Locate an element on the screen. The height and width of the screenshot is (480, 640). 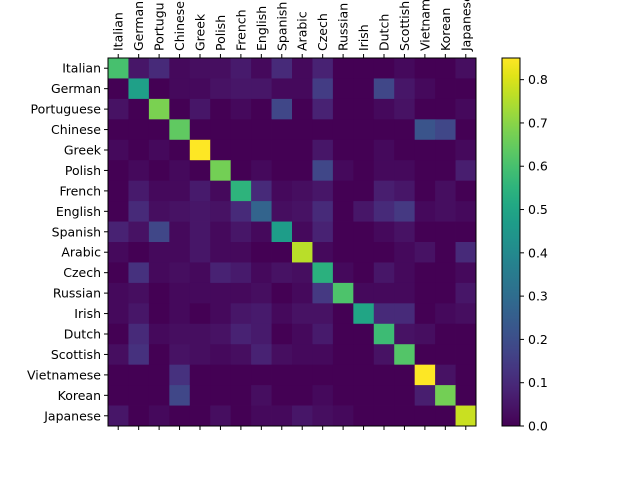
x-tick-label: Scottish is located at coordinates (404, 26).